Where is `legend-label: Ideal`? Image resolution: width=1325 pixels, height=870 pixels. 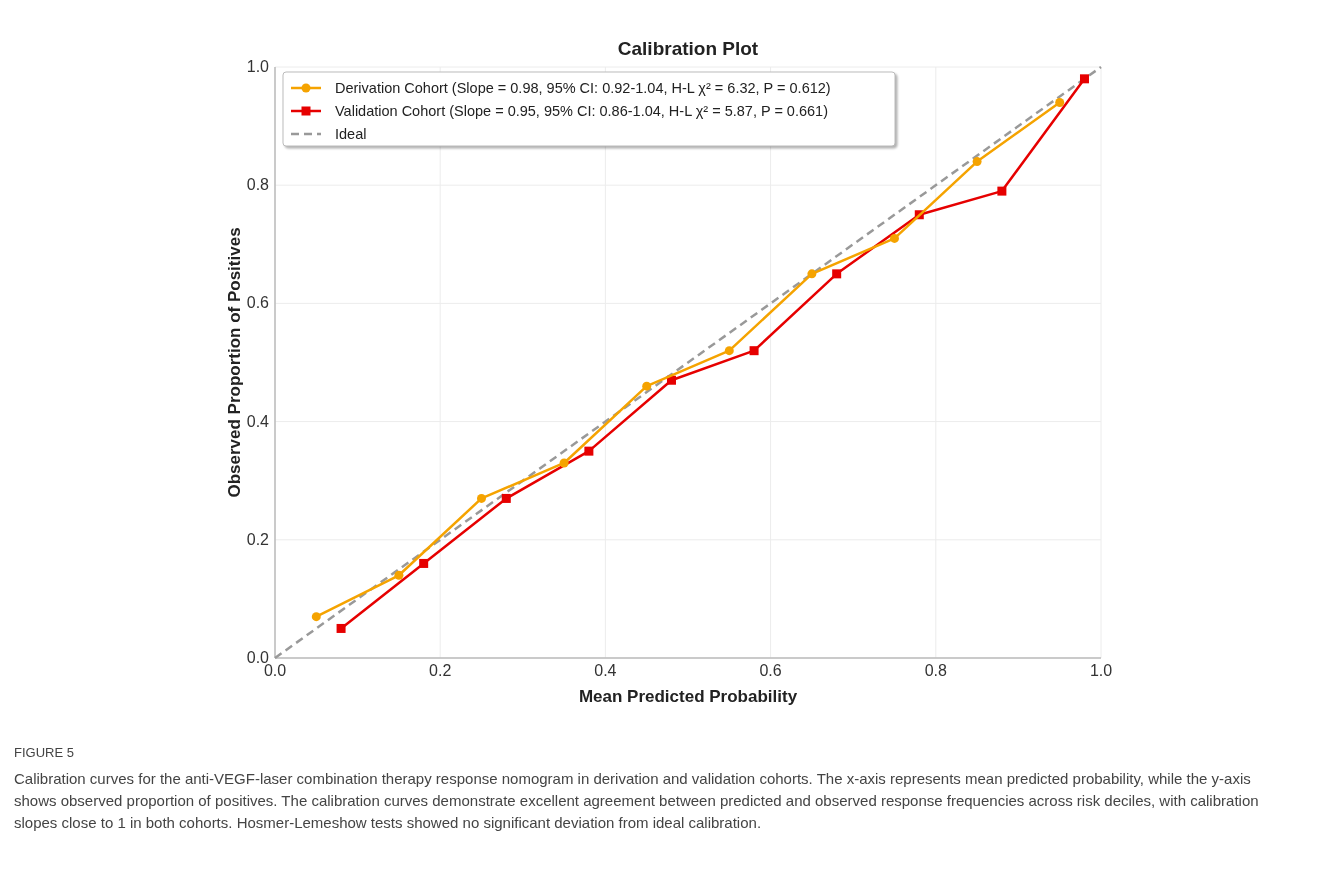
legend-label: Ideal is located at coordinates (351, 134).